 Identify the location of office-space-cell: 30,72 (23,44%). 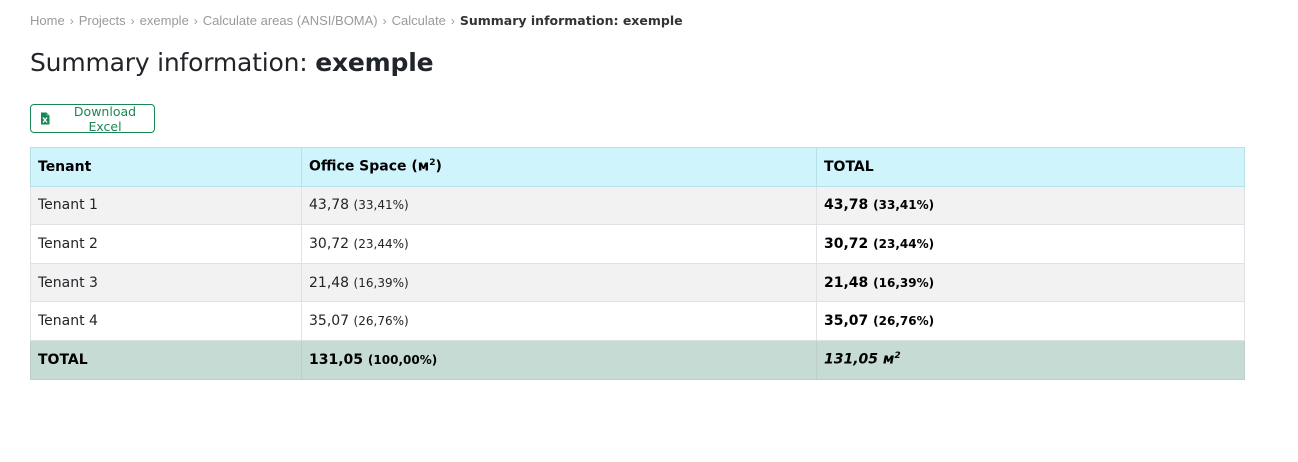
(559, 244).